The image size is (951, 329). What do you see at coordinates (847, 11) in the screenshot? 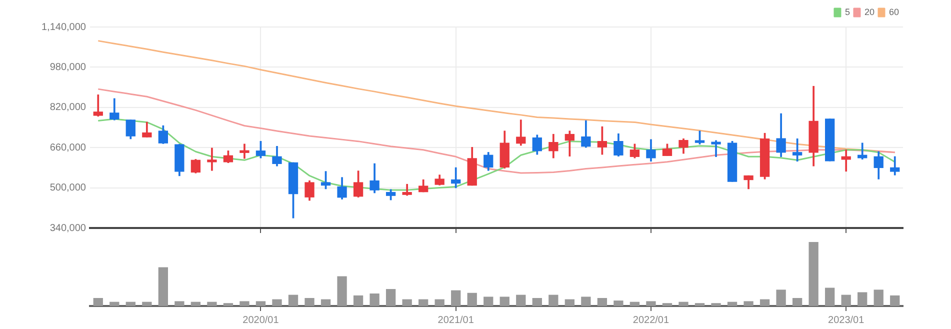
I see `legend-label: 5` at bounding box center [847, 11].